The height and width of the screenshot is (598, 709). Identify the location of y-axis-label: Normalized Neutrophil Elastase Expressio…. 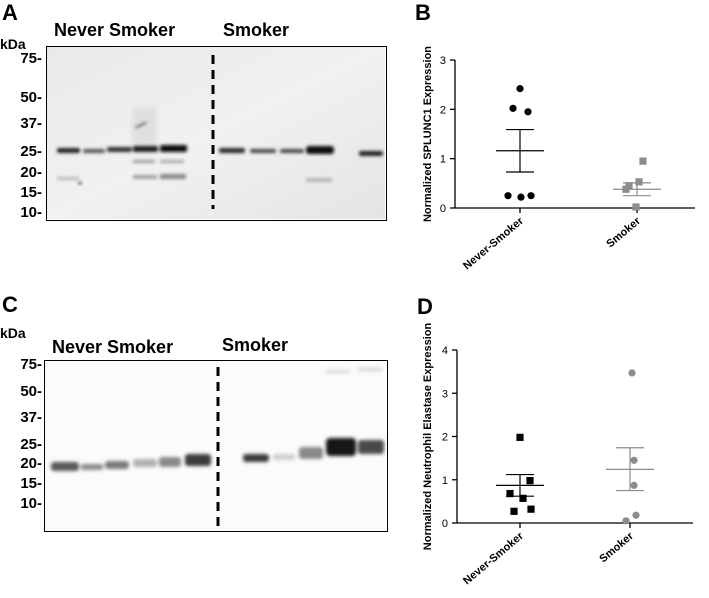
(428, 437).